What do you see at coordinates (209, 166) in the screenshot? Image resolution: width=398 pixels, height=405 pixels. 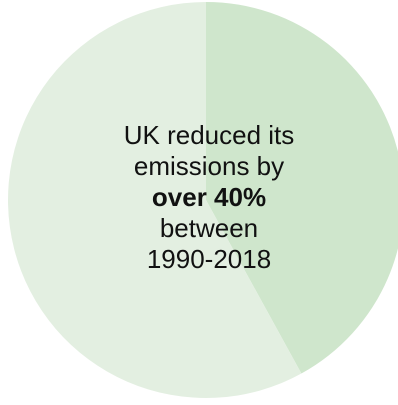 I see `annotation-line-2: emissions by` at bounding box center [209, 166].